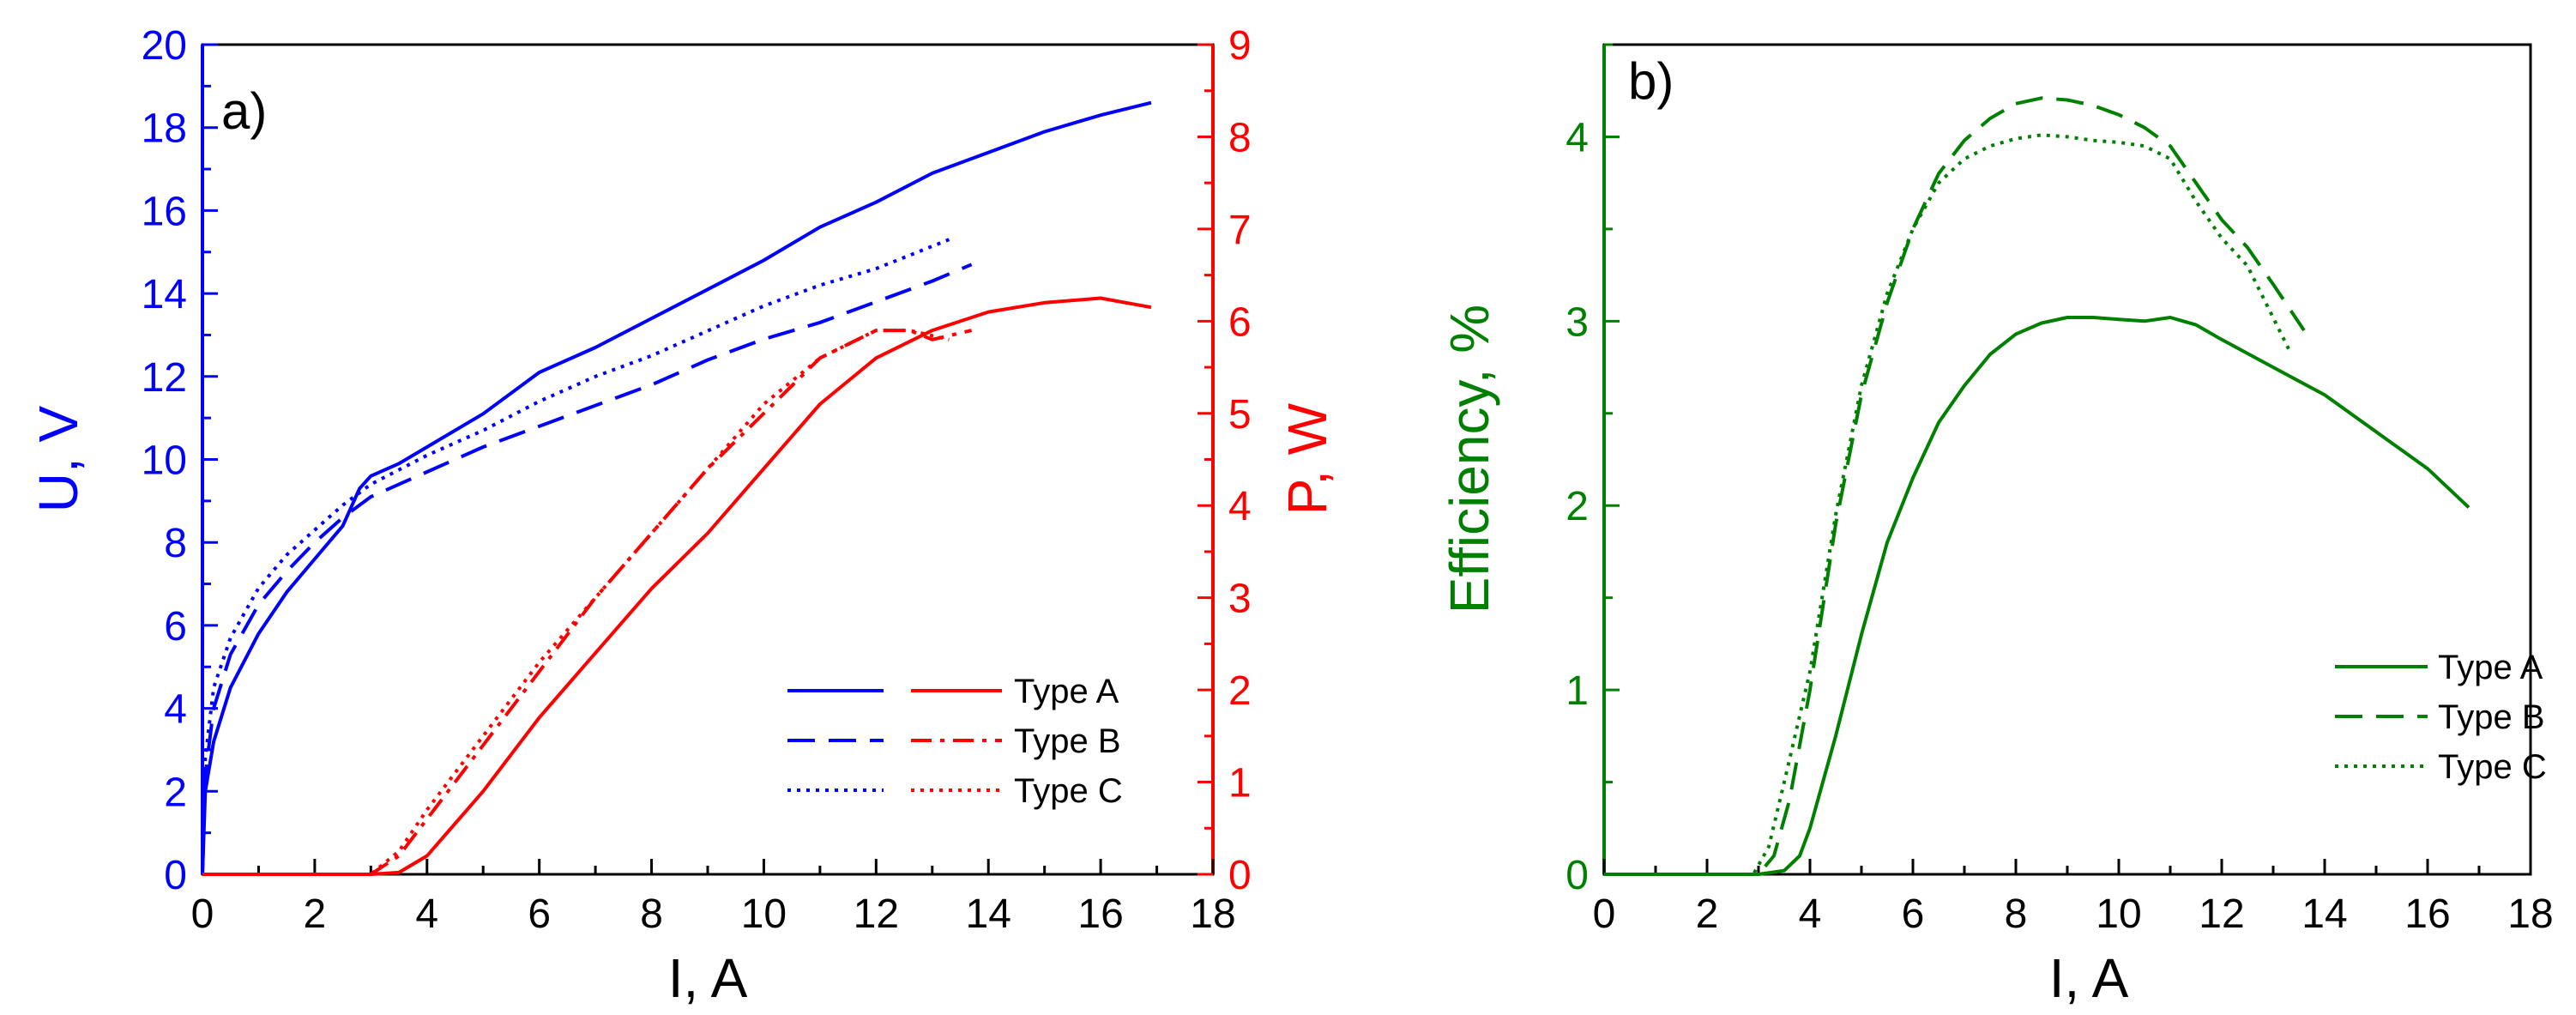  I want to click on x-ticks-a: 0 2 4 6 8 10 12 14 16 18, so click(713, 898).